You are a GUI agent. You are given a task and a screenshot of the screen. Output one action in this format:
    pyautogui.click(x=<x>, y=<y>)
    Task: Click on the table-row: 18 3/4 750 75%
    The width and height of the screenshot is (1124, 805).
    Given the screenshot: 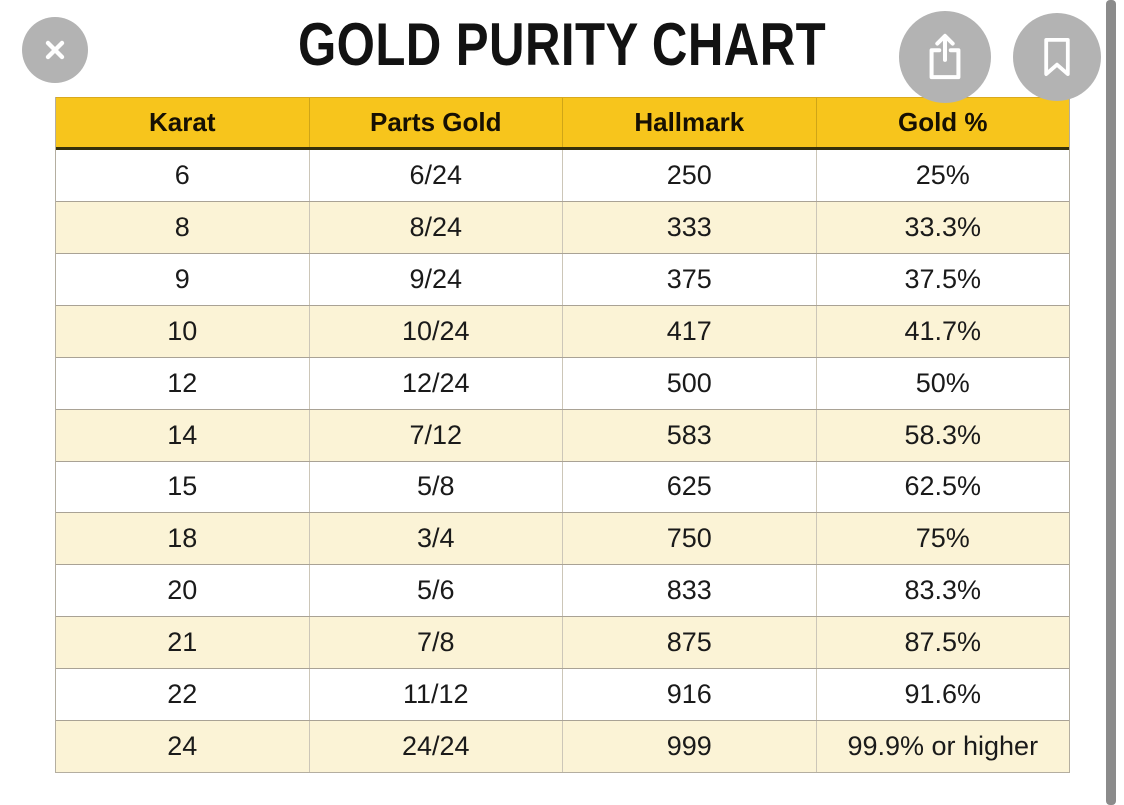 What is the action you would take?
    pyautogui.click(x=563, y=538)
    